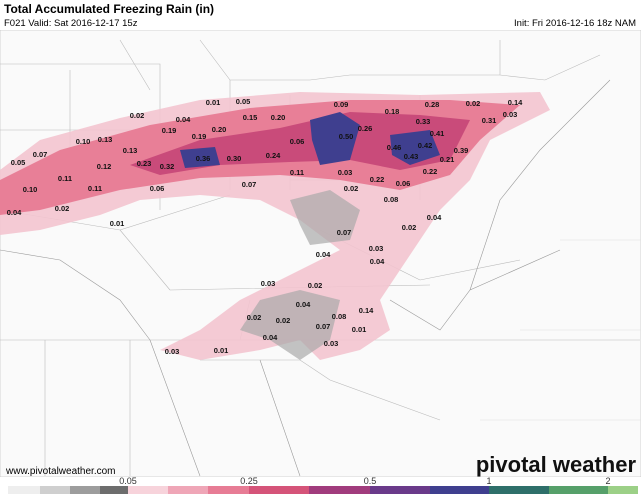 This screenshot has width=641, height=496. Describe the element at coordinates (437, 133) in the screenshot. I see `map-label: 0.41` at that location.